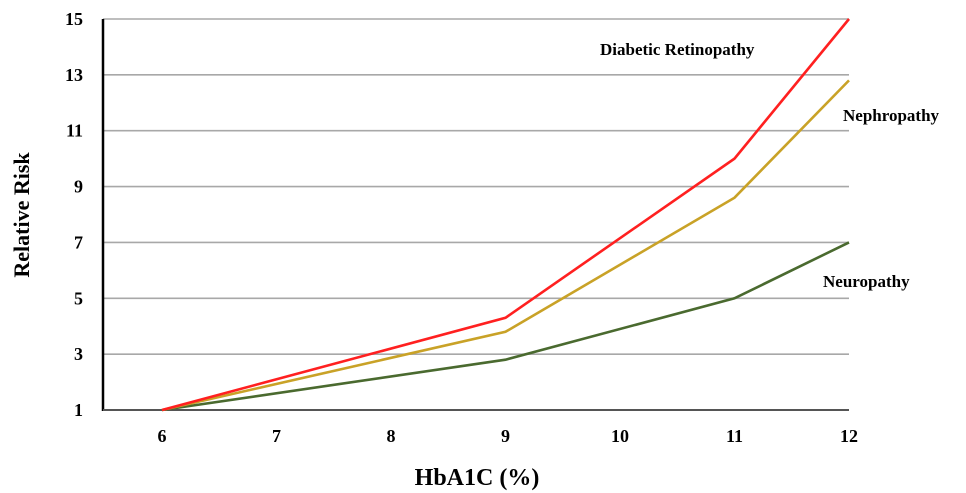 The width and height of the screenshot is (966, 493). I want to click on y-tick-label: 1, so click(78, 410).